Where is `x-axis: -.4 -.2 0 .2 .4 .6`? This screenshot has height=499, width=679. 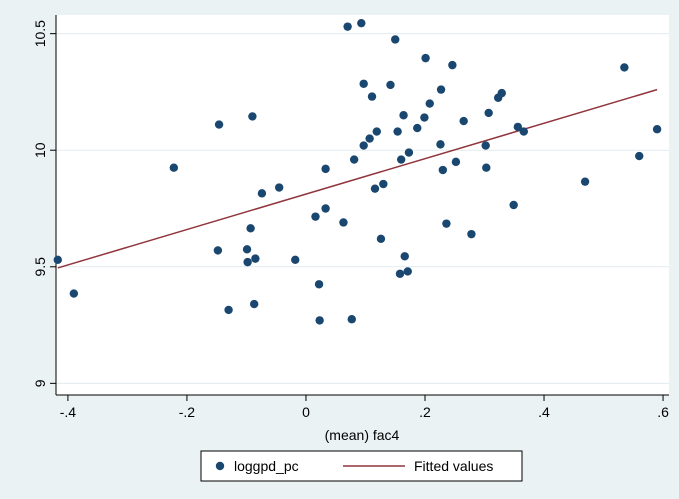 x-axis: -.4 -.2 0 .2 .4 .6 is located at coordinates (362, 407).